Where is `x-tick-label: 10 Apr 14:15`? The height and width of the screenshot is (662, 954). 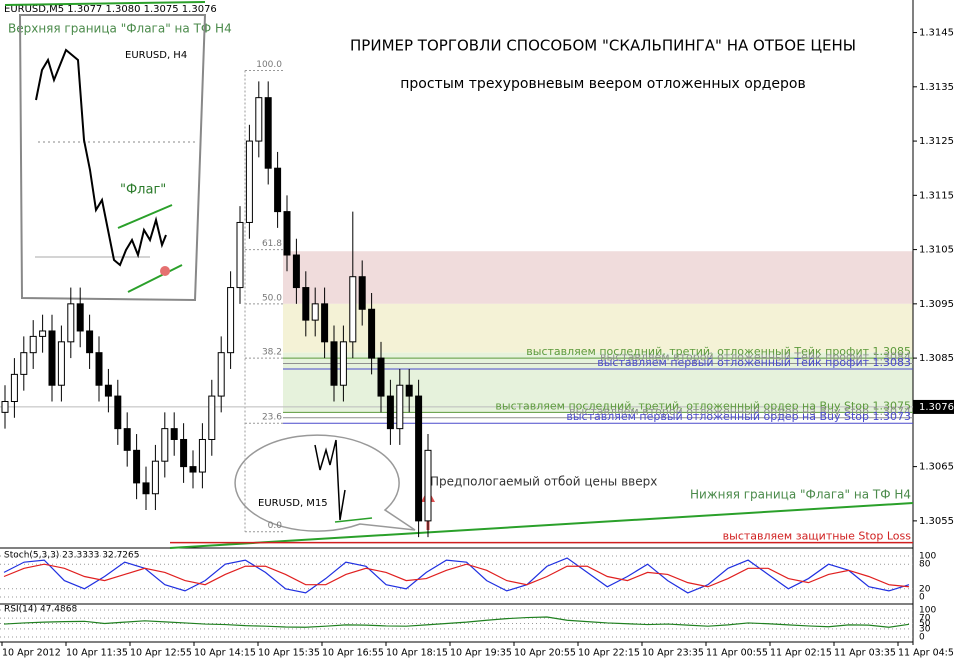
x-tick-label: 10 Apr 14:15 is located at coordinates (225, 653).